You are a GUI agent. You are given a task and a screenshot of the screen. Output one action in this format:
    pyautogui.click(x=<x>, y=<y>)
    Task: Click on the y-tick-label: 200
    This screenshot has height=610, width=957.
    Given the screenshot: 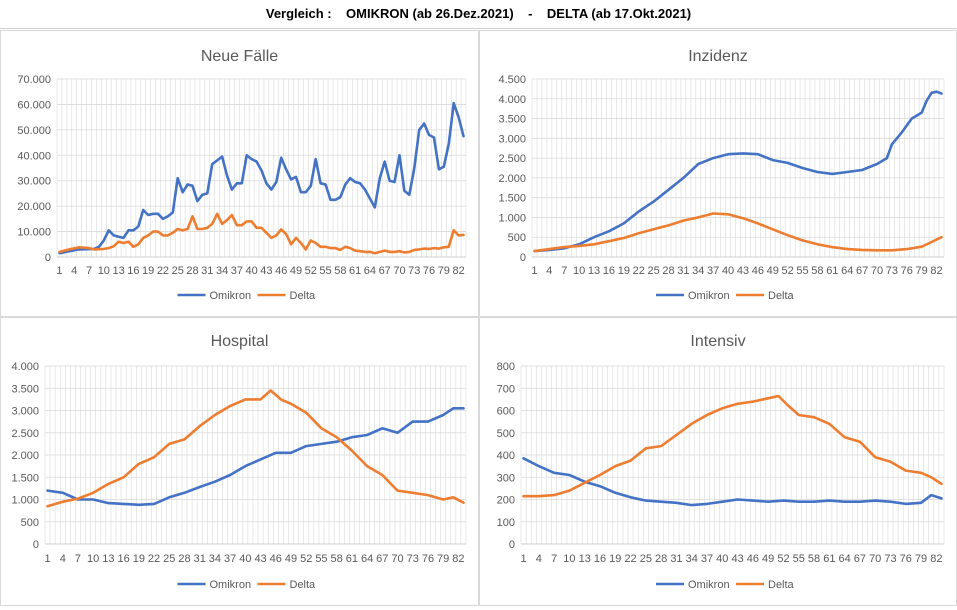 What is the action you would take?
    pyautogui.click(x=506, y=501)
    